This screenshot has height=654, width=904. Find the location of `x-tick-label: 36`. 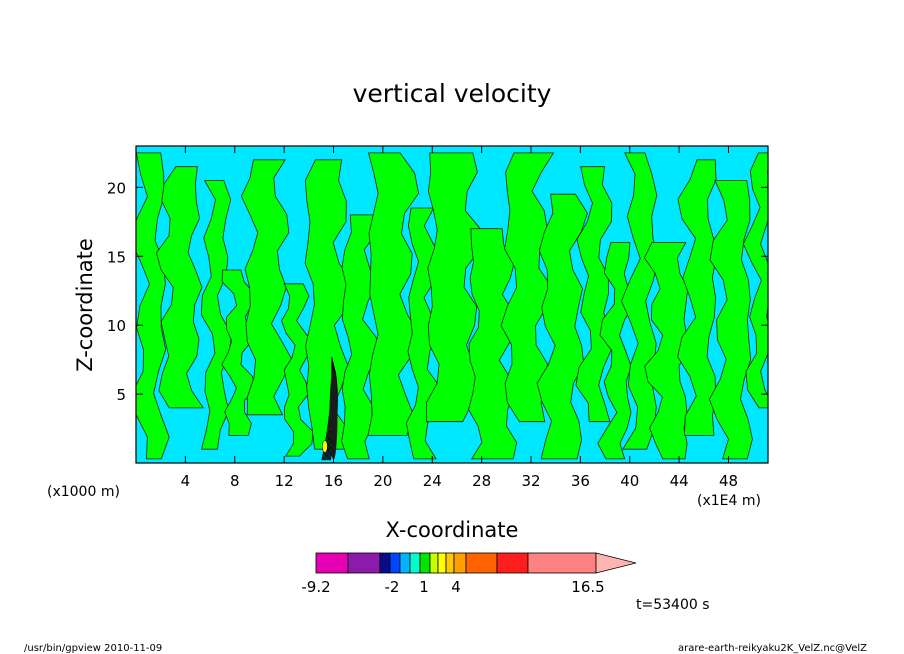

x-tick-label: 36 is located at coordinates (580, 481).